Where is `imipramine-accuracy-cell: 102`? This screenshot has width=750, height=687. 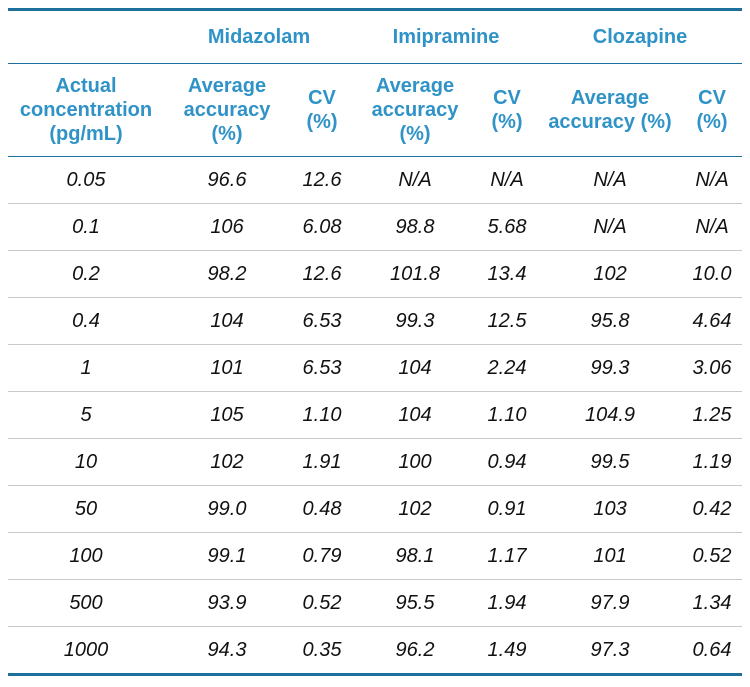 imipramine-accuracy-cell: 102 is located at coordinates (415, 509).